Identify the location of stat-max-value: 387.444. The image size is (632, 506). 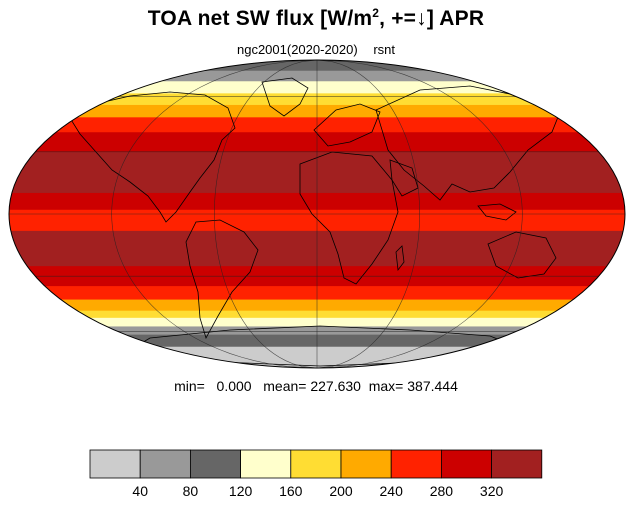
(432, 386).